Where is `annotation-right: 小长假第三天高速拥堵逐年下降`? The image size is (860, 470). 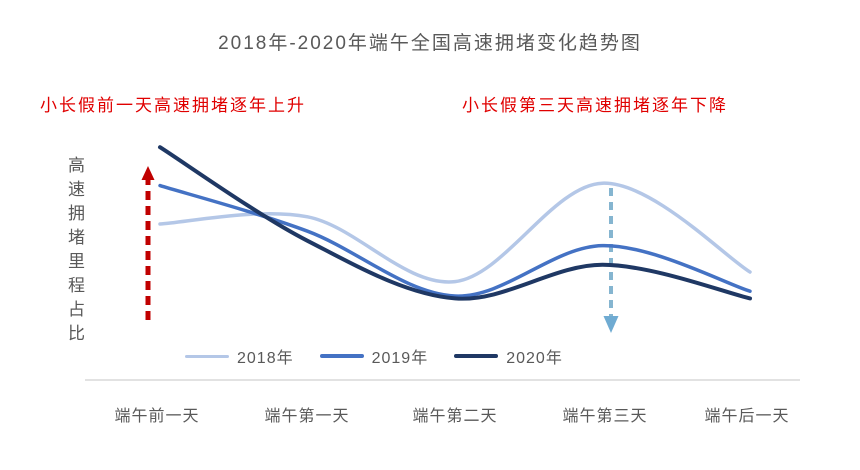 annotation-right: 小长假第三天高速拥堵逐年下降 is located at coordinates (595, 105).